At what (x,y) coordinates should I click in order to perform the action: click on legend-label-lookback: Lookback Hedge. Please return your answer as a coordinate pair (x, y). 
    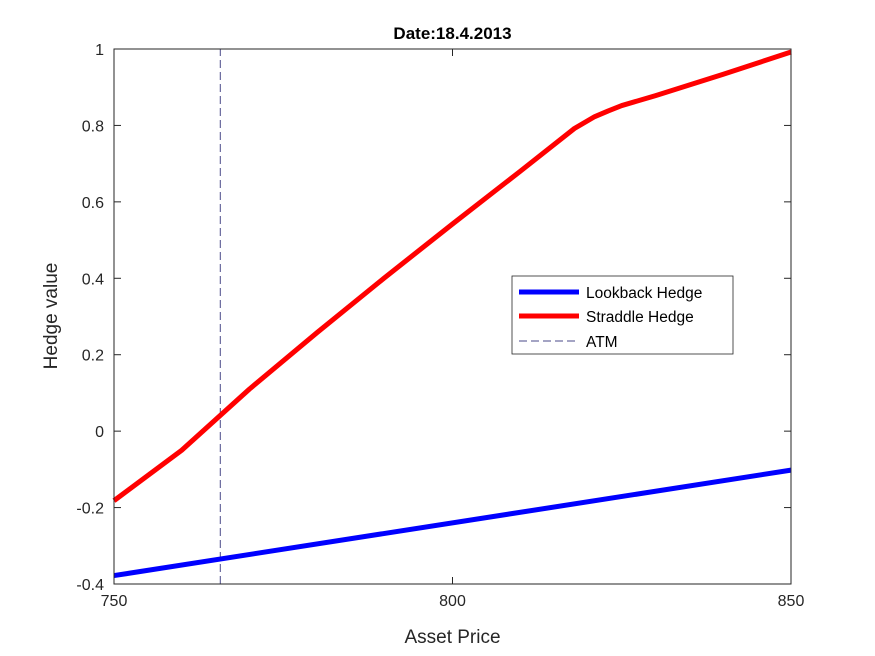
    Looking at the image, I should click on (644, 293).